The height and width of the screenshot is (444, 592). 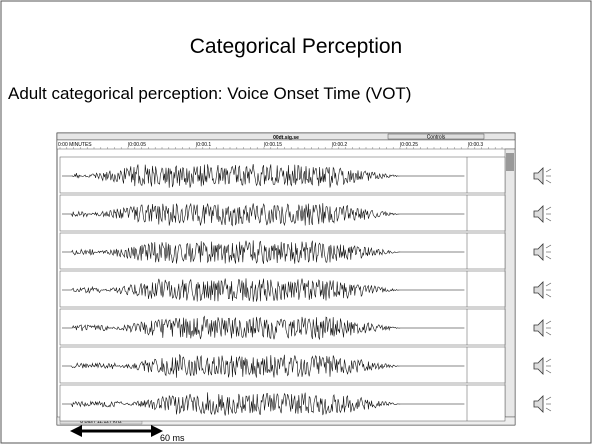 I want to click on track, so click(x=282, y=251).